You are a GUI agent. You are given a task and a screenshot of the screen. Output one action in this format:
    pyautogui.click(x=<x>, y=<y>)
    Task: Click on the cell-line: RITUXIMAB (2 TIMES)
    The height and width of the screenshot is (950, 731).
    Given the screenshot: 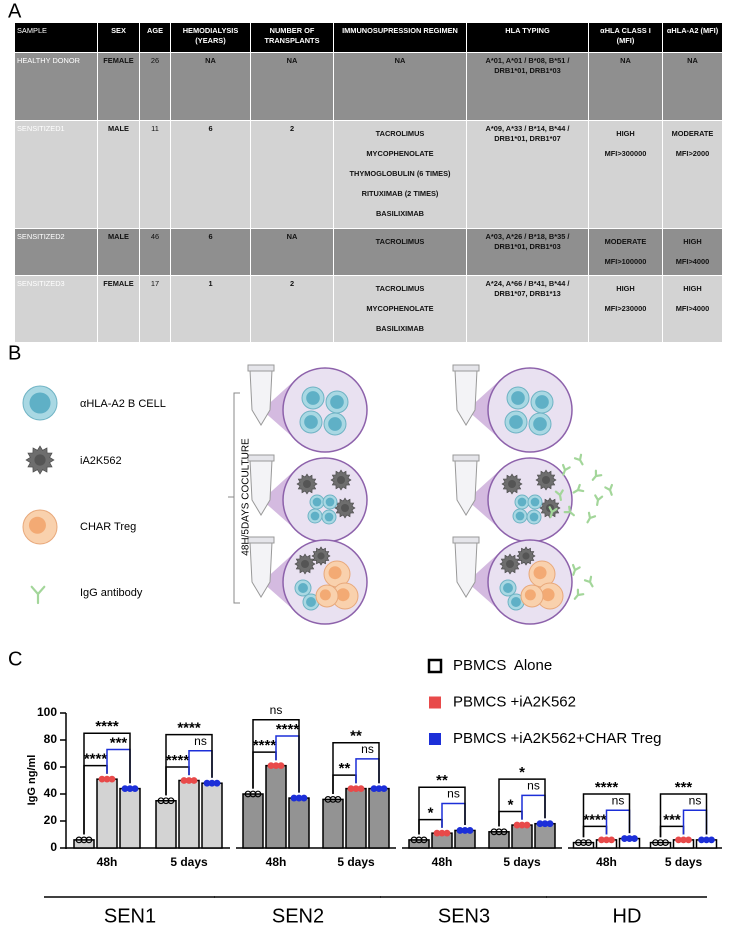 What is the action you would take?
    pyautogui.click(x=400, y=193)
    